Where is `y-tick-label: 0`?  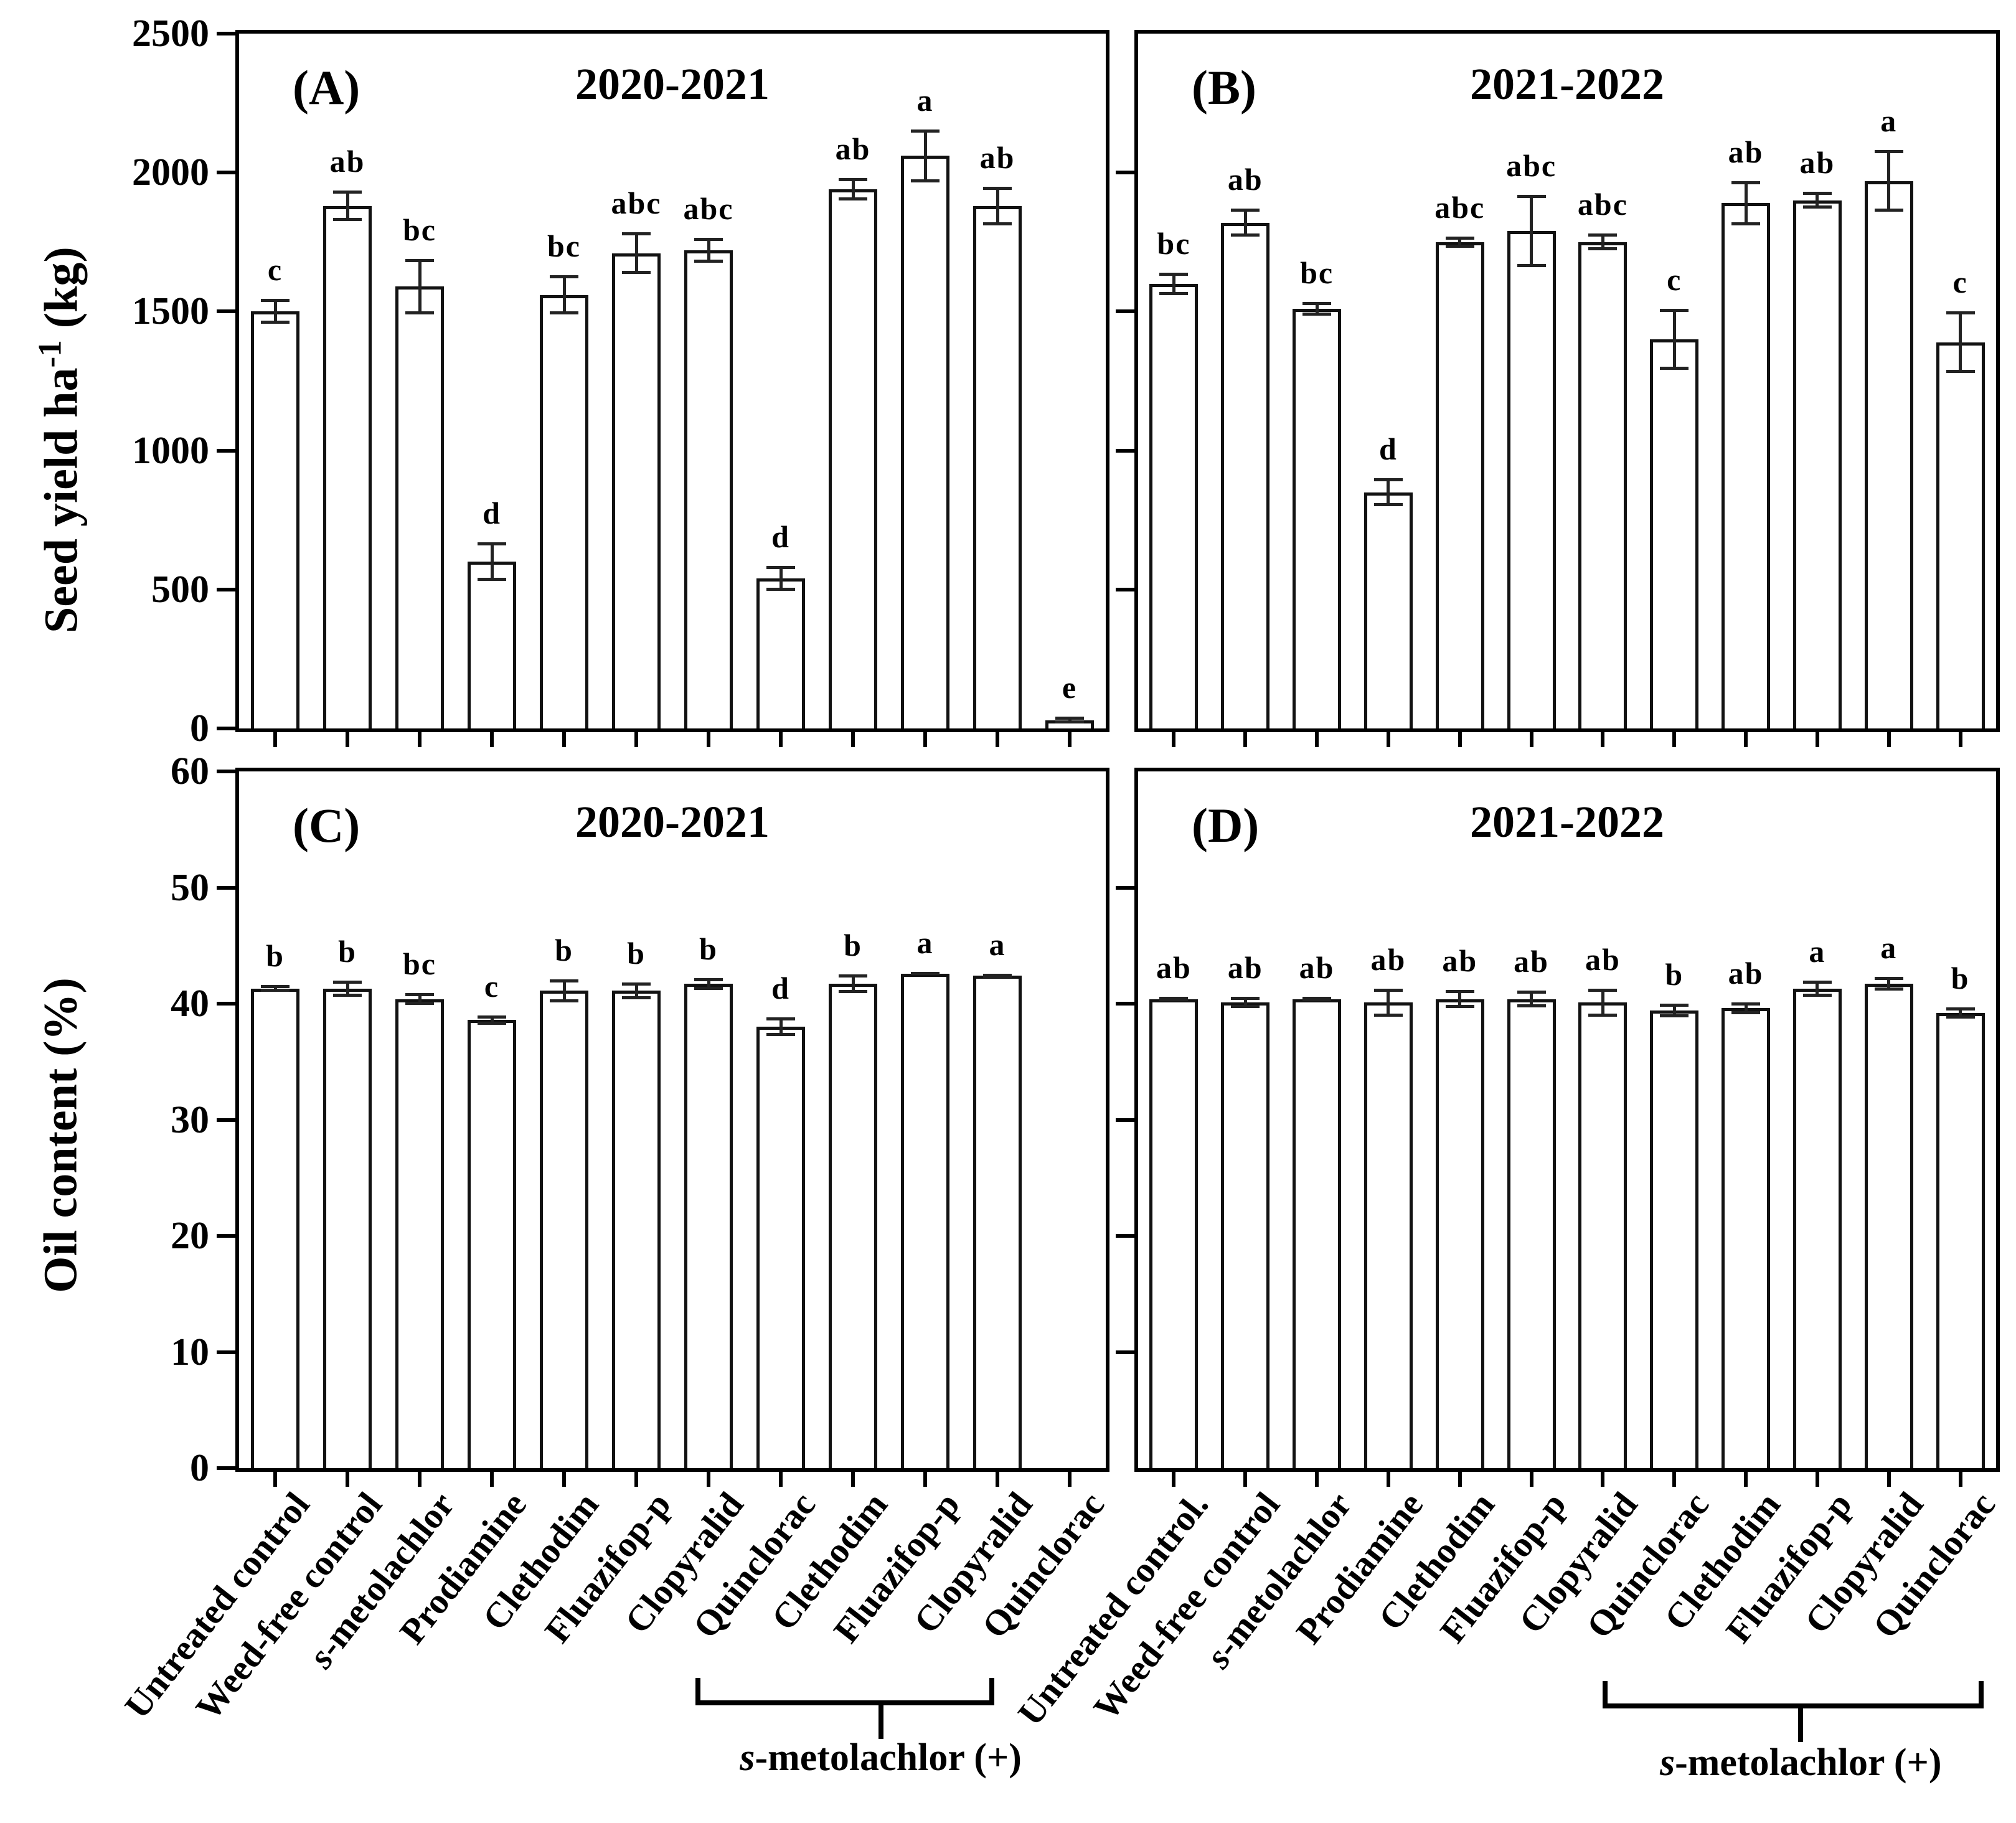 y-tick-label: 0 is located at coordinates (200, 728).